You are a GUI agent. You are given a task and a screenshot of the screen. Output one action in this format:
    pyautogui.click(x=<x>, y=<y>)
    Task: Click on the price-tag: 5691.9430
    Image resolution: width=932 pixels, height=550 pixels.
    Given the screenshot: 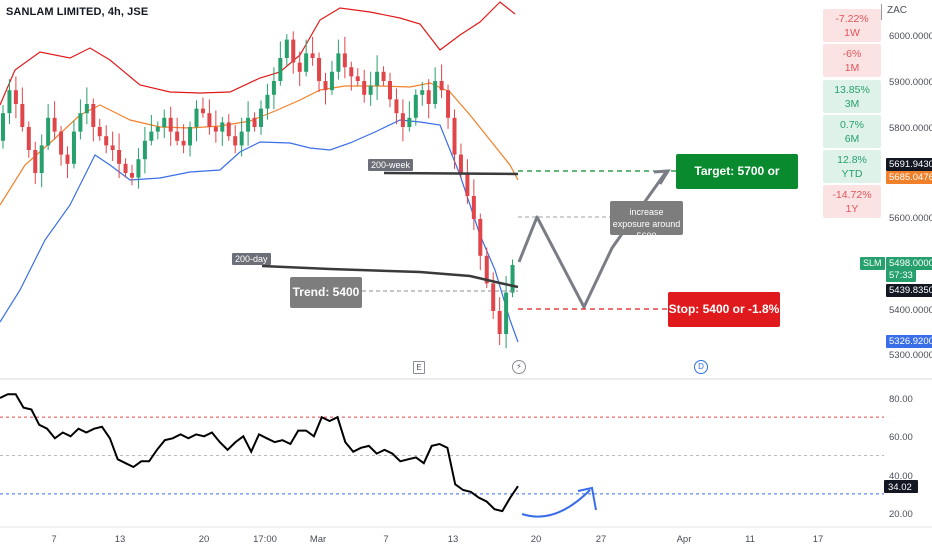 What is the action you would take?
    pyautogui.click(x=909, y=164)
    